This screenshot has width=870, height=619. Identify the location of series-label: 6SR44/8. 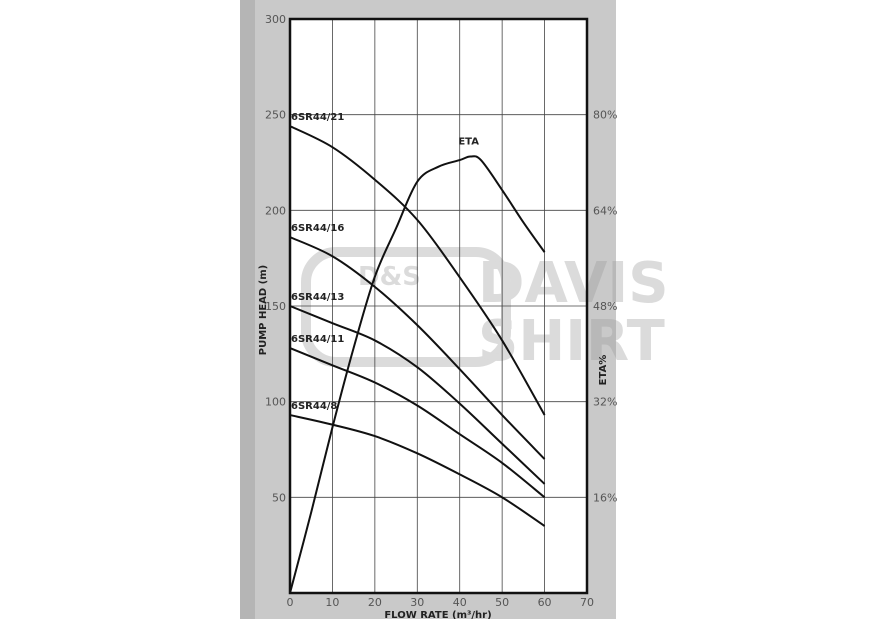
(314, 406).